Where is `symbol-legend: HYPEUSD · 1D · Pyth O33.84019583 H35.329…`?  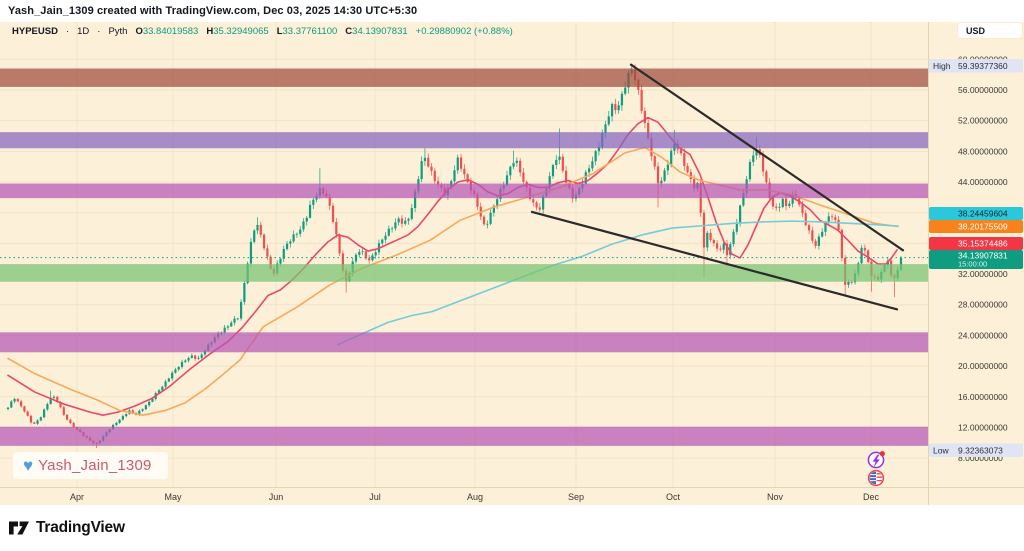 symbol-legend: HYPEUSD · 1D · Pyth O33.84019583 H35.329… is located at coordinates (262, 31).